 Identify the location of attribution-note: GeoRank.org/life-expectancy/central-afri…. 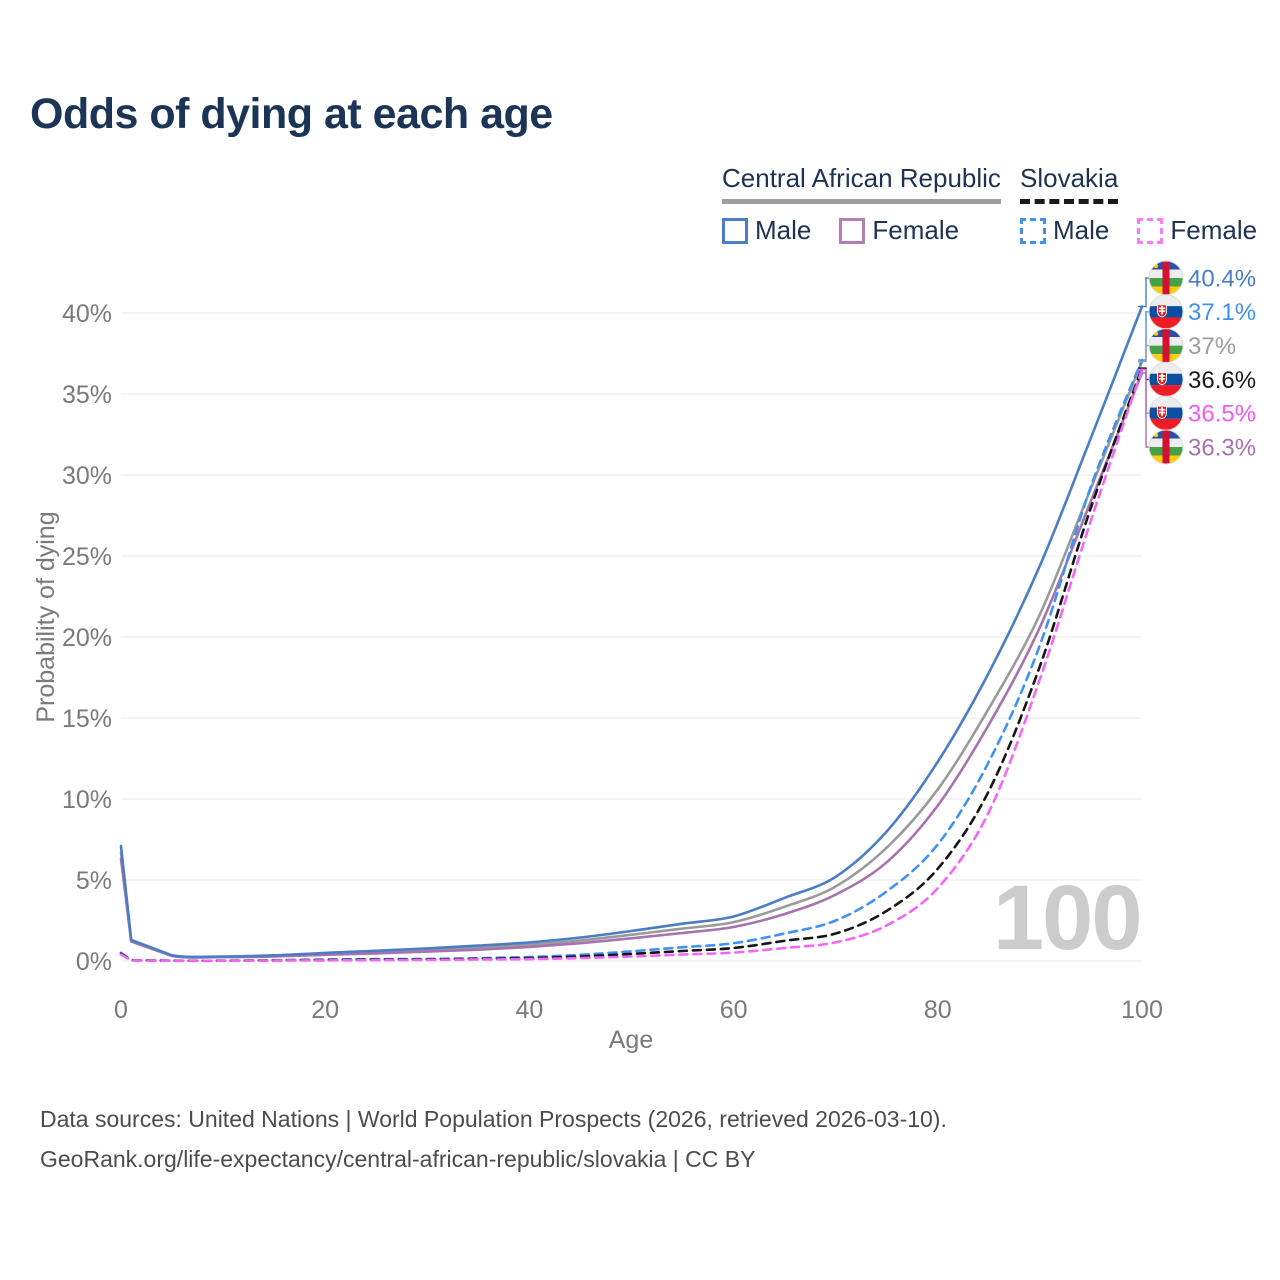
(398, 1159).